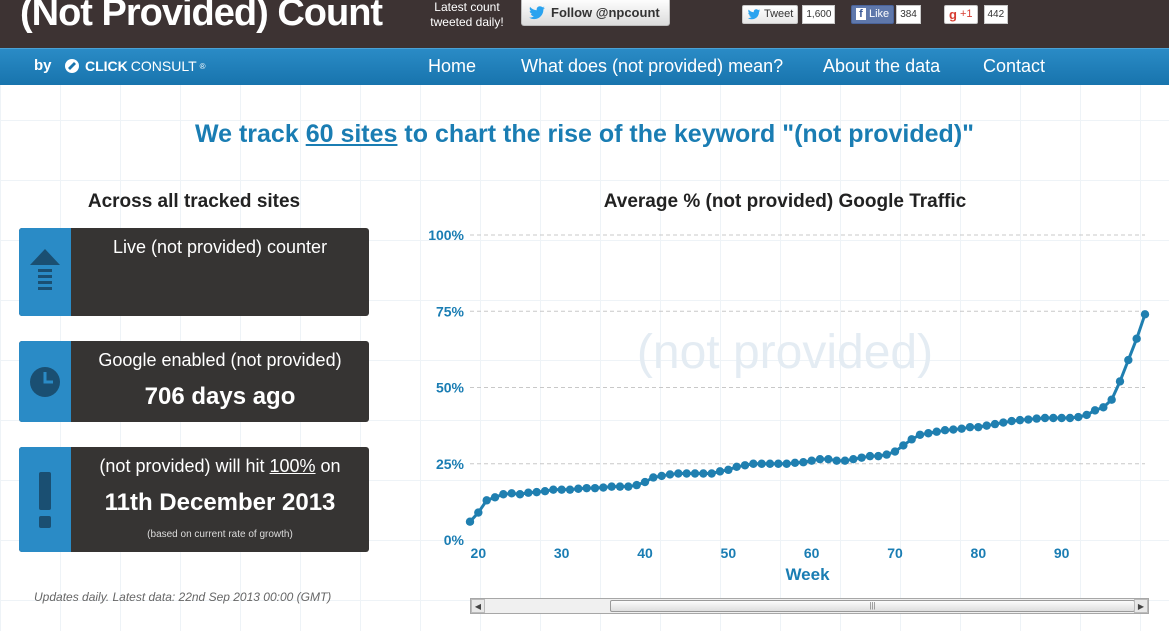  What do you see at coordinates (328, 466) in the screenshot?
I see `projection-post: on` at bounding box center [328, 466].